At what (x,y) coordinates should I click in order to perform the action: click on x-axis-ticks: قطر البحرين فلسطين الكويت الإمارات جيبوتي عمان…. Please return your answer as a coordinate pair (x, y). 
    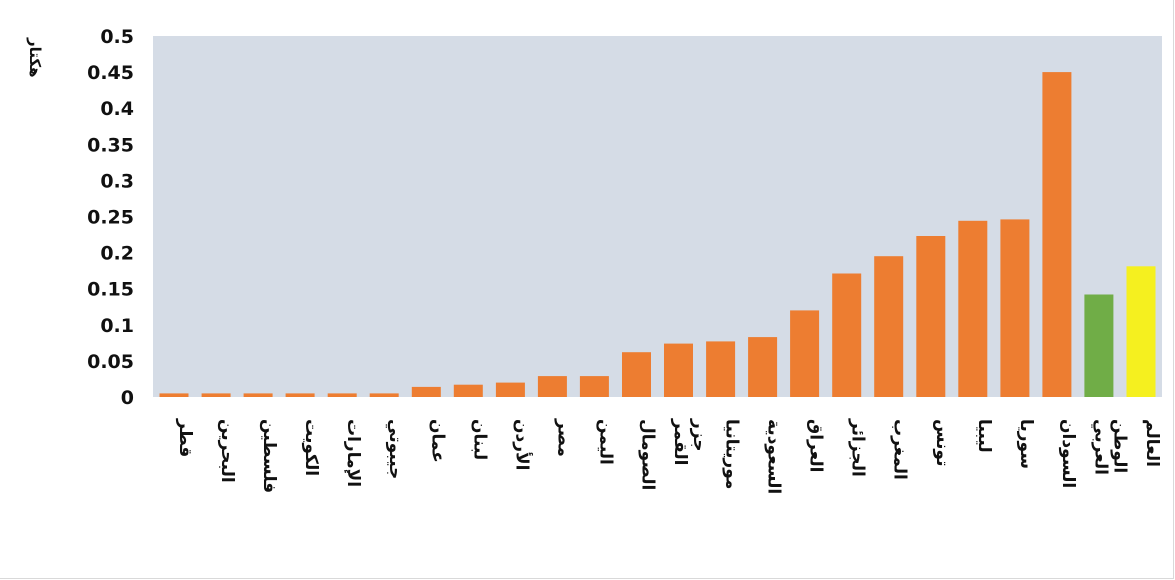
    Looking at the image, I should click on (668, 456).